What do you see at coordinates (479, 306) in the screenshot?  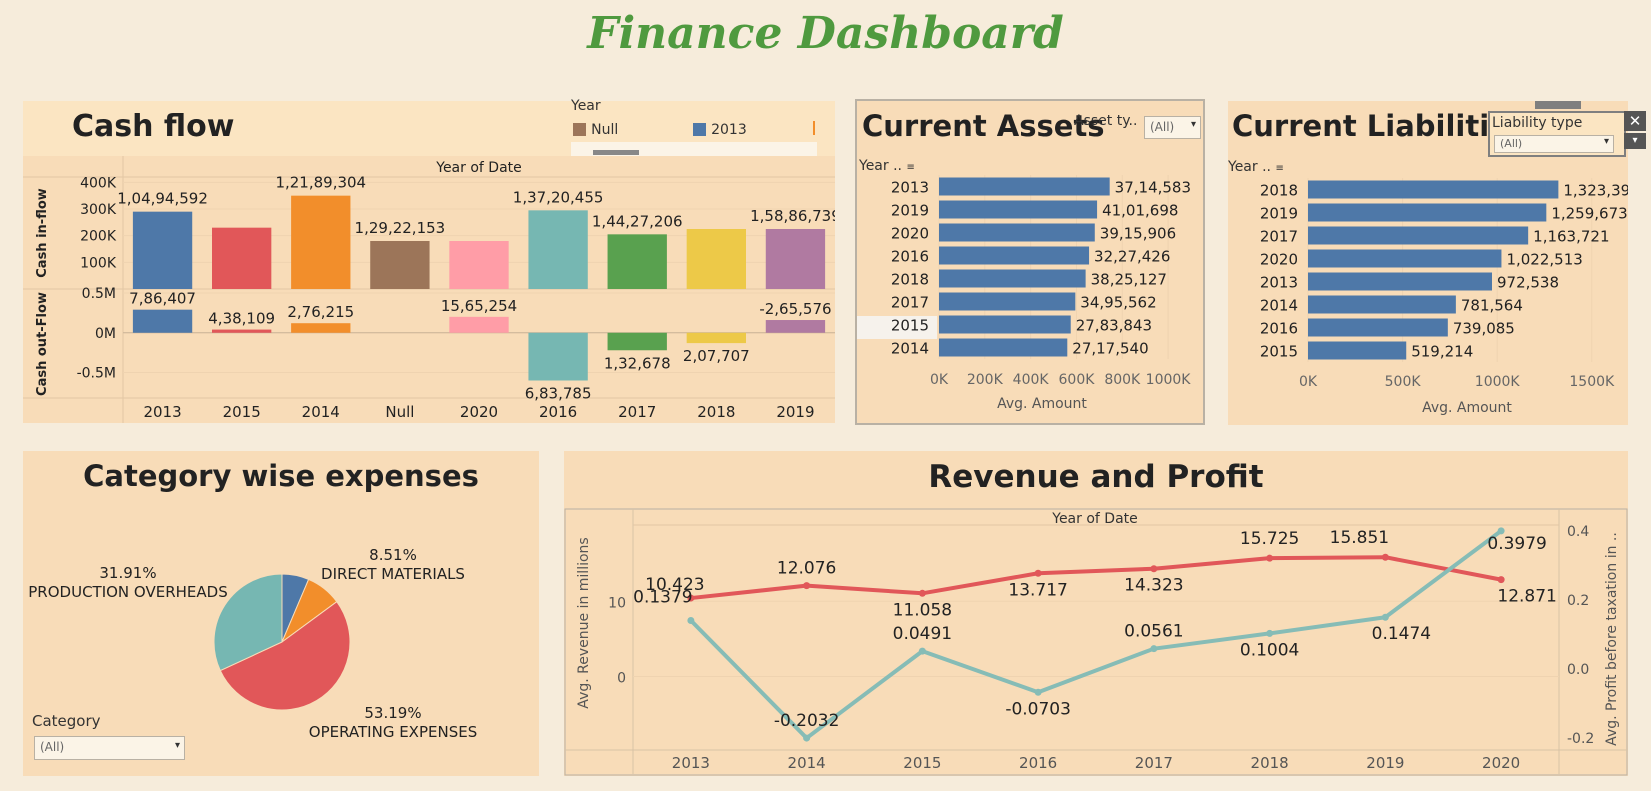 I see `data-label: 15,65,254` at bounding box center [479, 306].